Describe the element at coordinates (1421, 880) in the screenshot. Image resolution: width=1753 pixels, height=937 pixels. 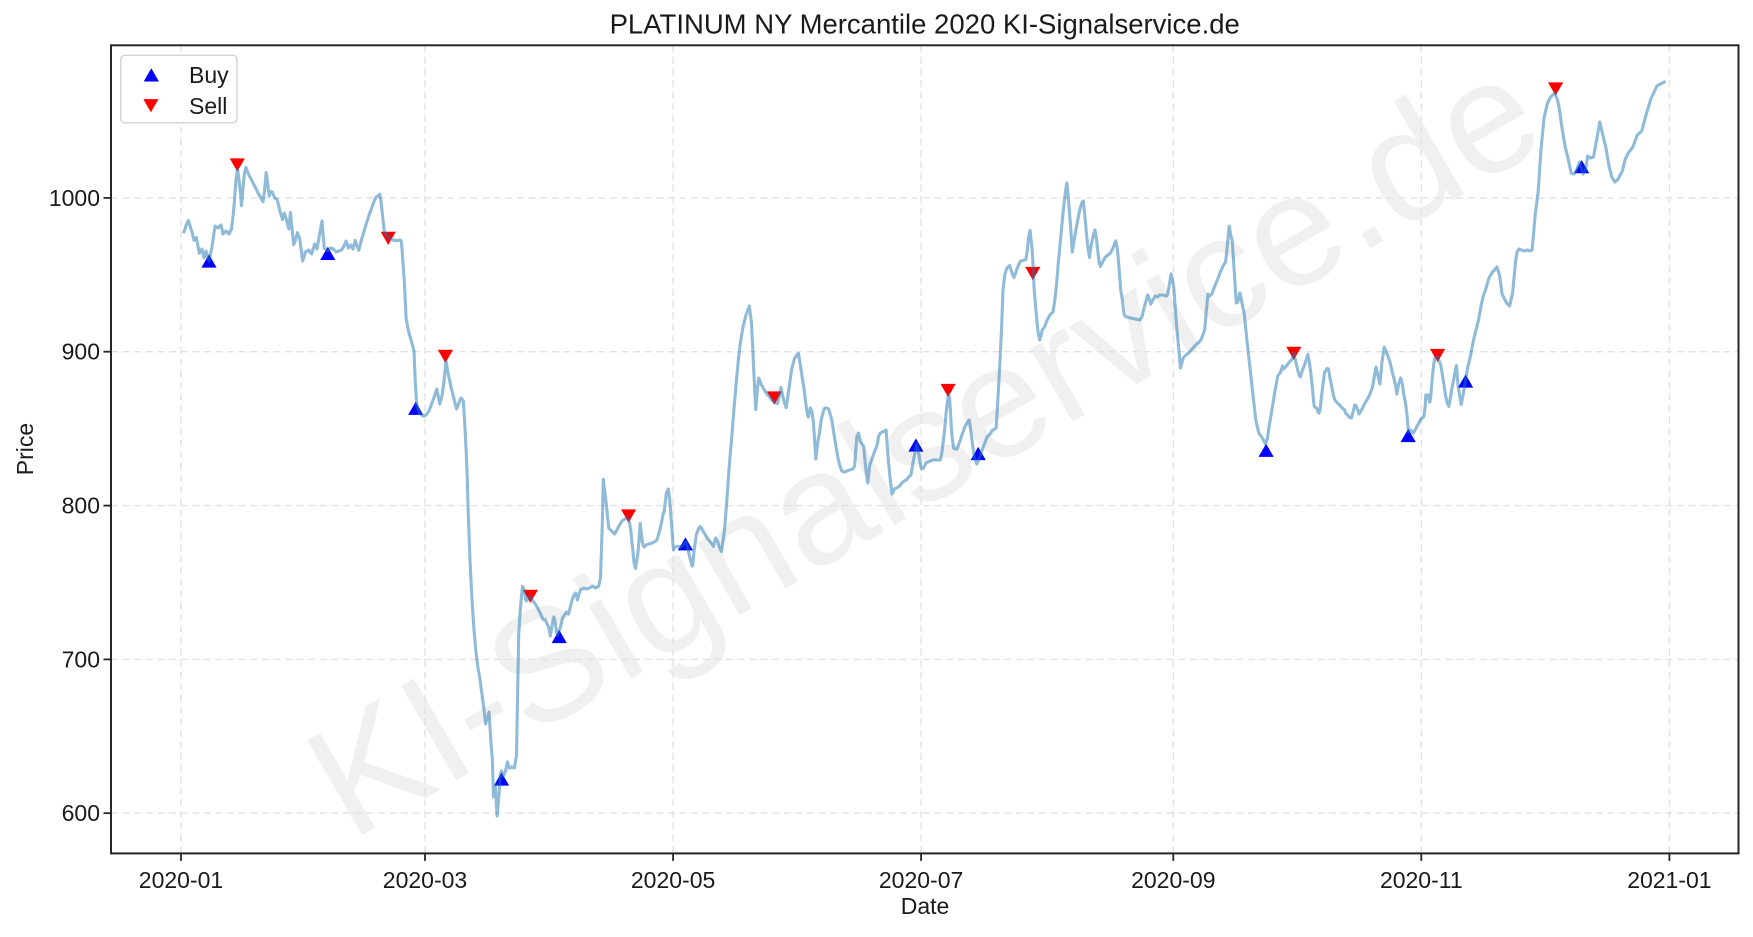
I see `svg-text: 2020-11` at that location.